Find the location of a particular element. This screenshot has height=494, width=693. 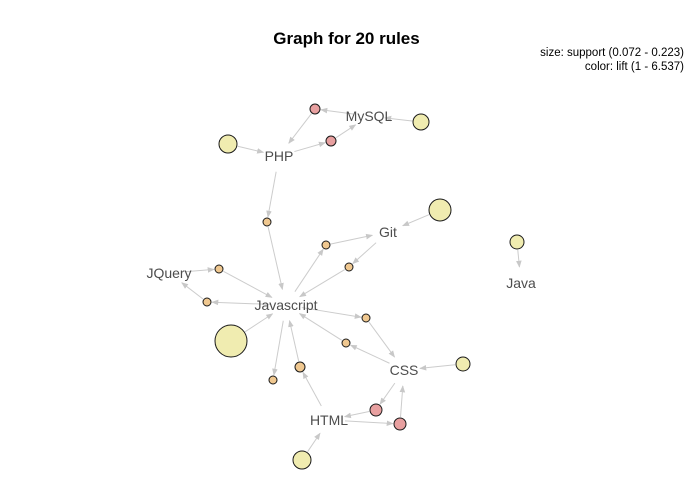

rule-node-r1 is located at coordinates (315, 109).